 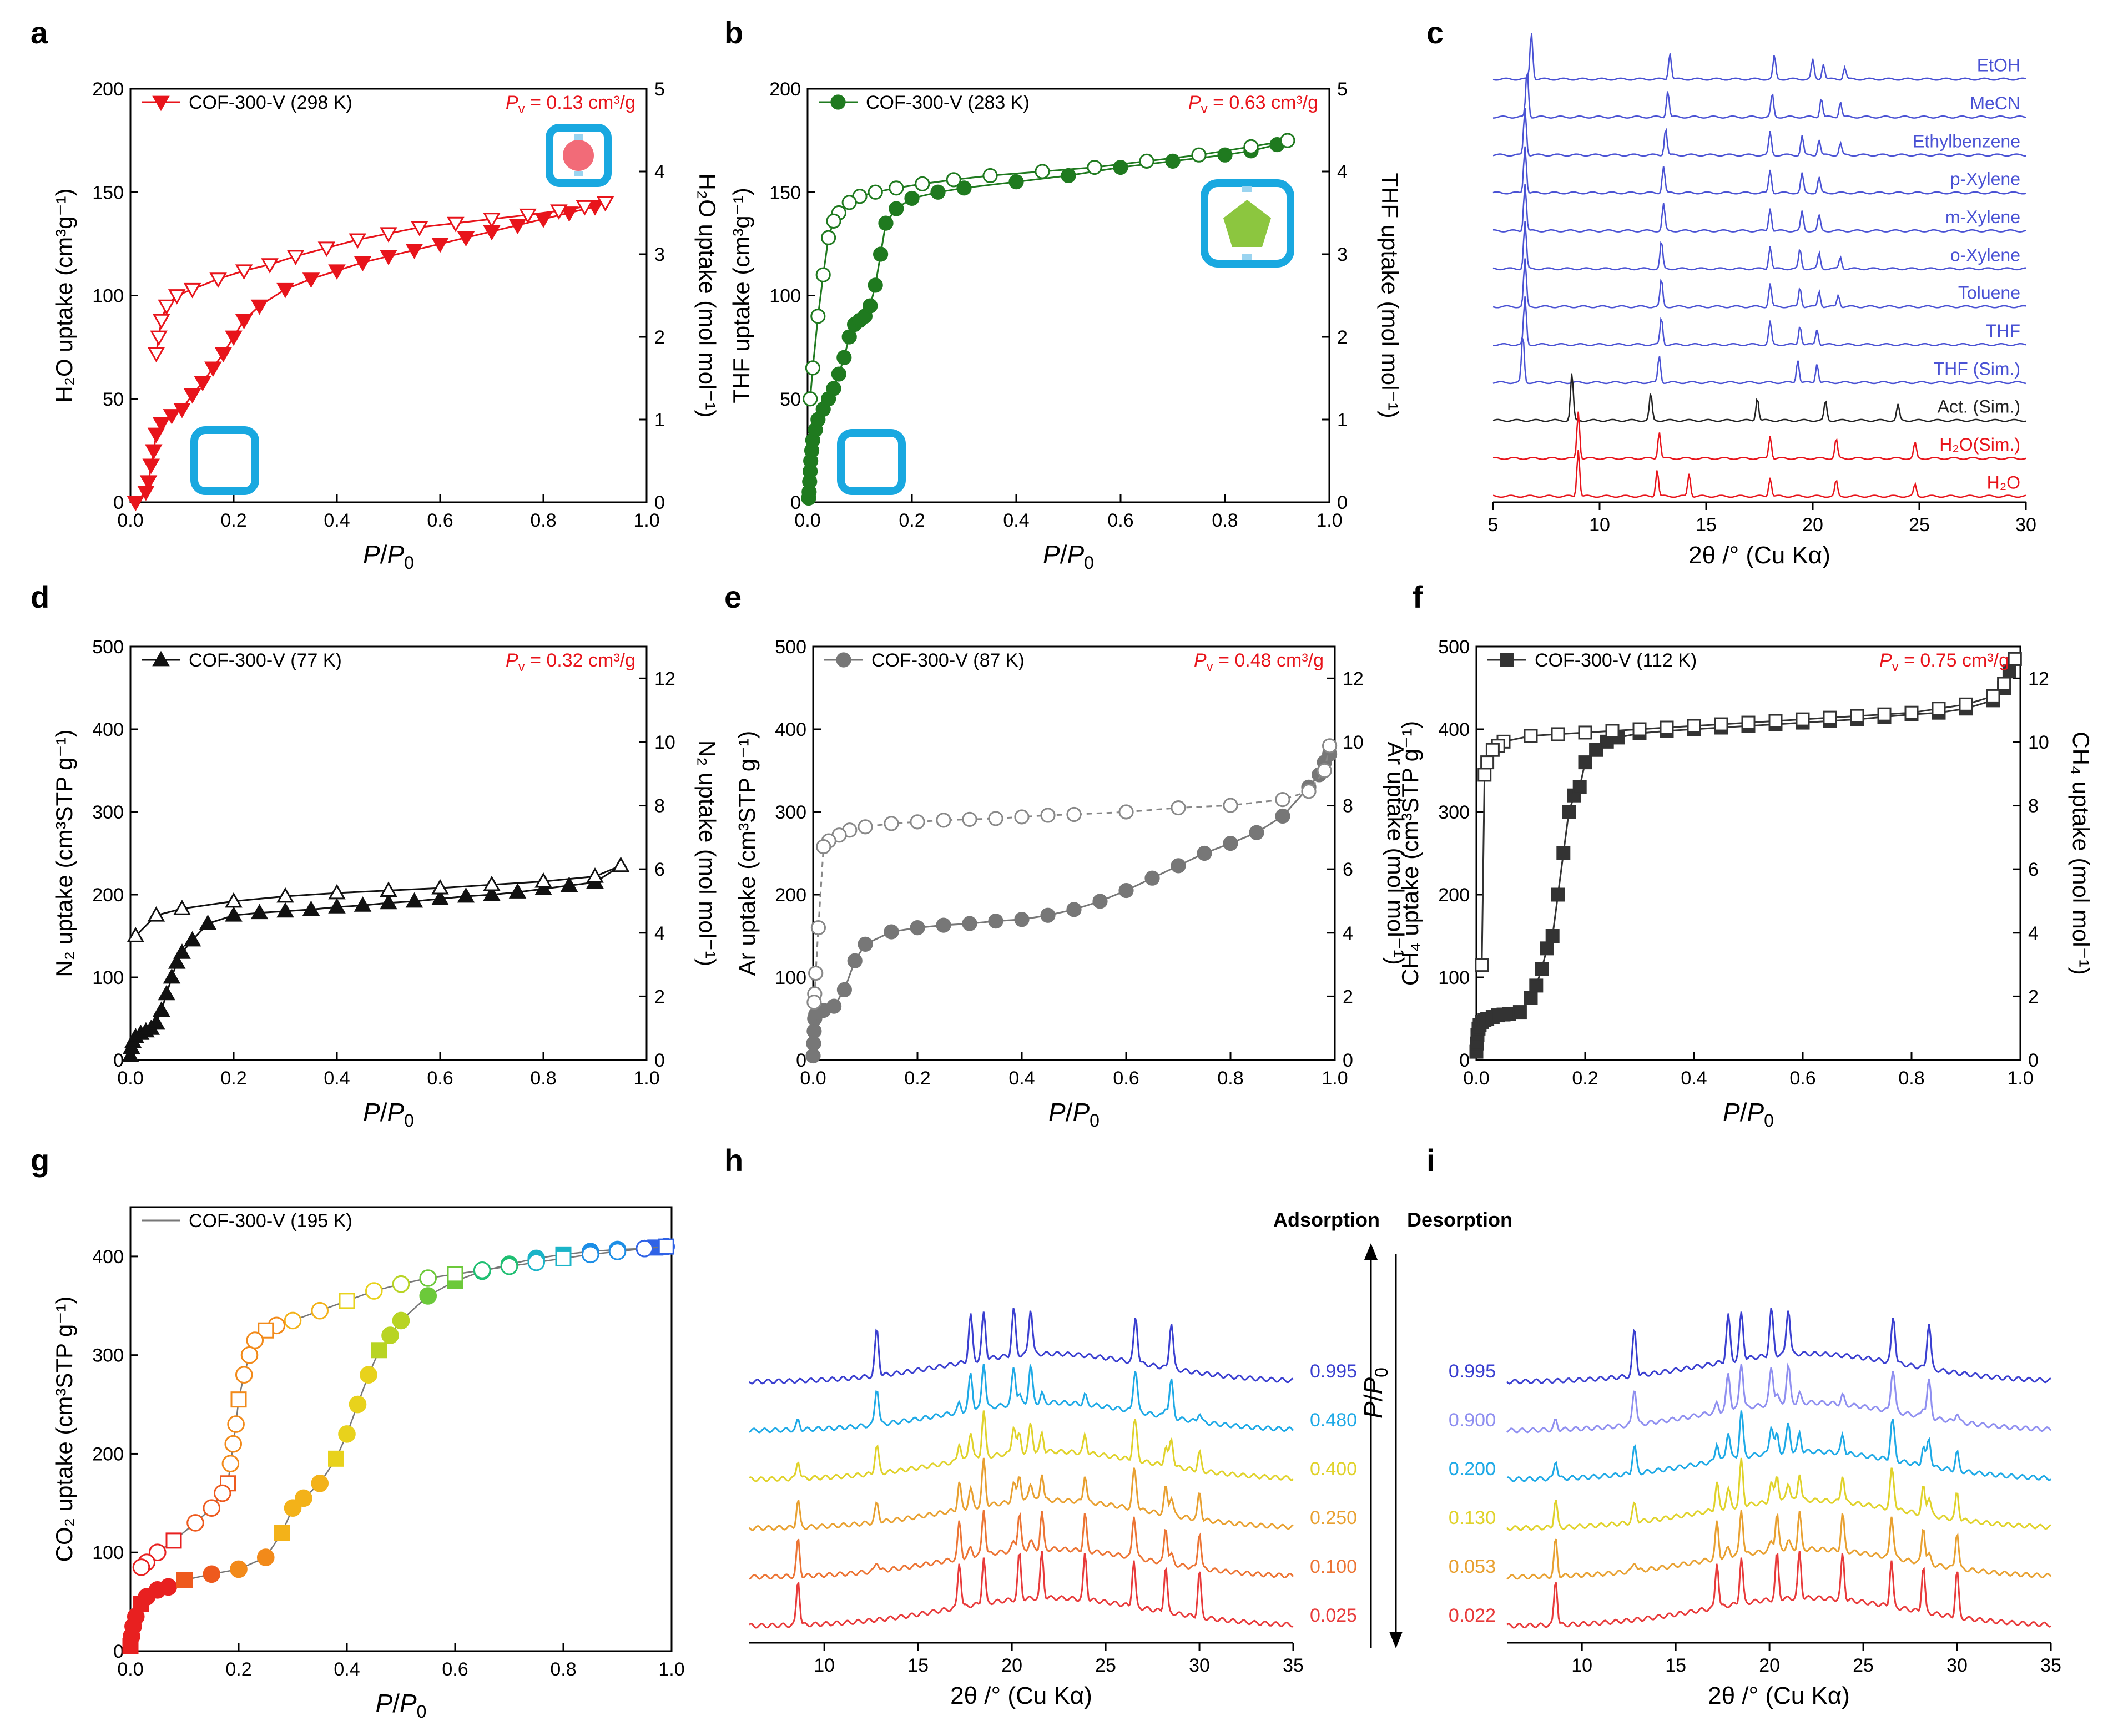 What do you see at coordinates (1982, 217) in the screenshot?
I see `pxrd-trace-label: m-Xylene` at bounding box center [1982, 217].